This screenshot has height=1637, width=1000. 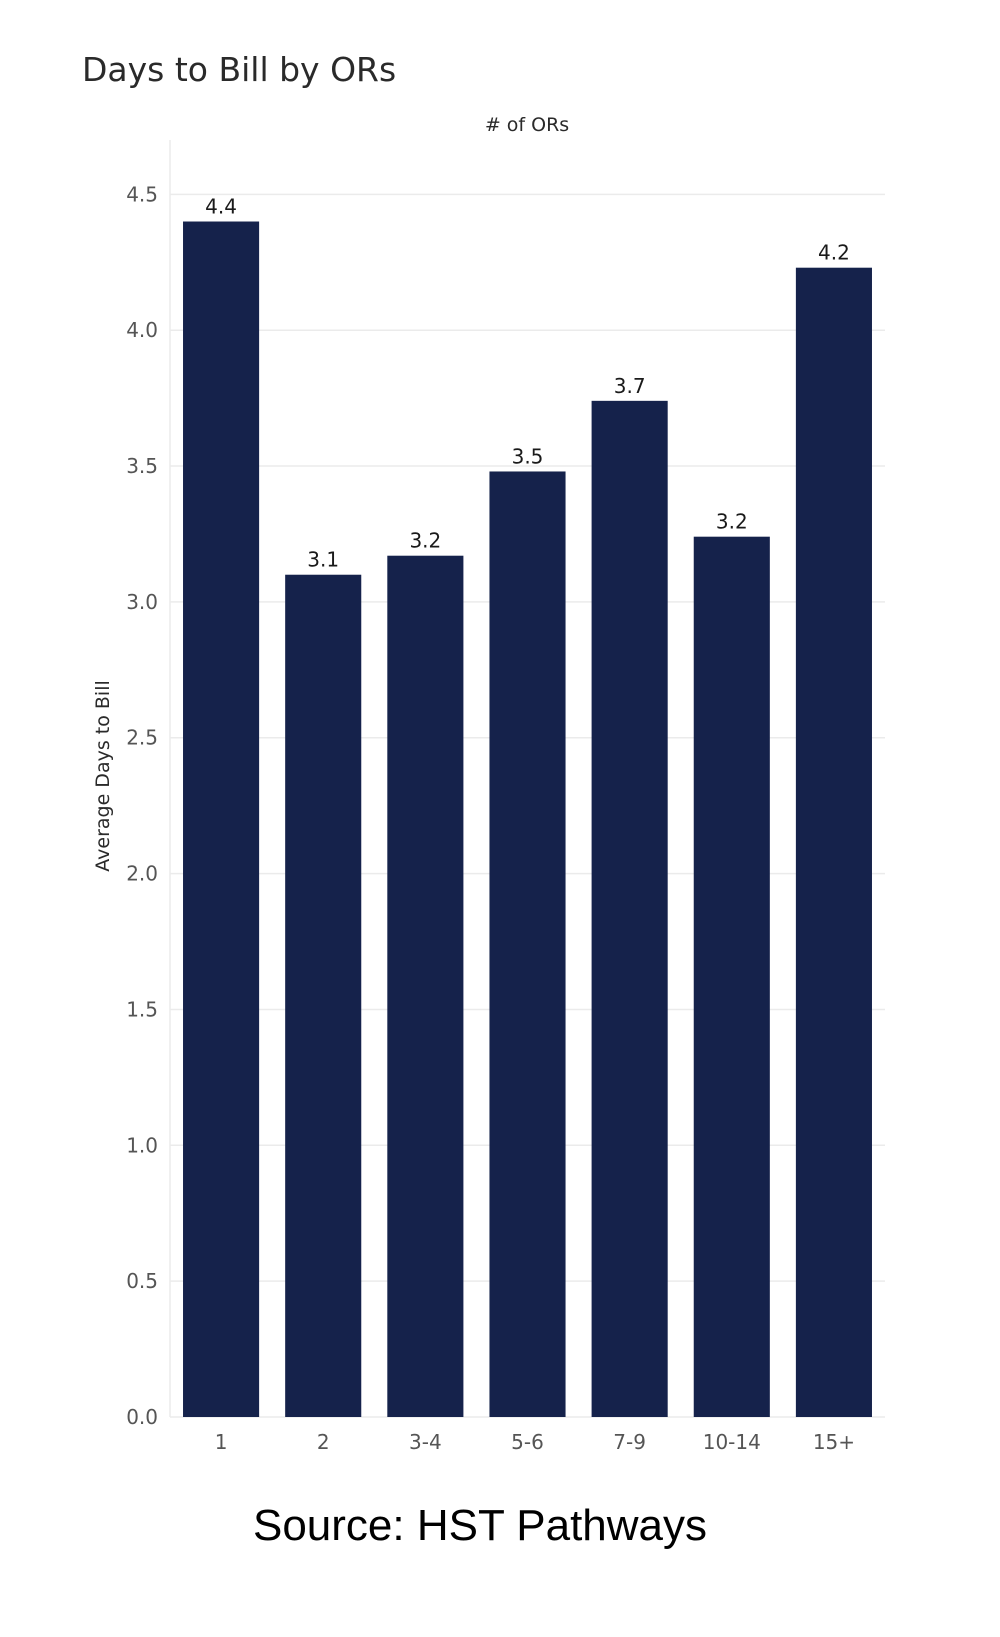 I want to click on x-axis-ticks: 1 2 3-4 5-6 7-9 10-14 15+, so click(x=535, y=1442).